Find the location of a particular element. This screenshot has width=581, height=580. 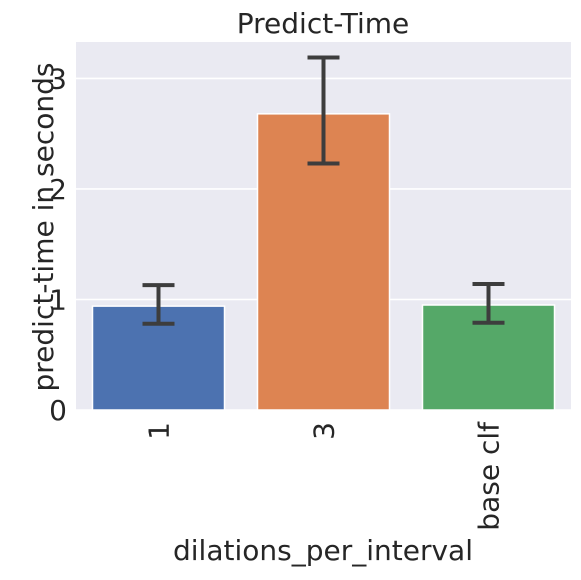

y-axis-label: predict-time in seconds is located at coordinates (43, 227).